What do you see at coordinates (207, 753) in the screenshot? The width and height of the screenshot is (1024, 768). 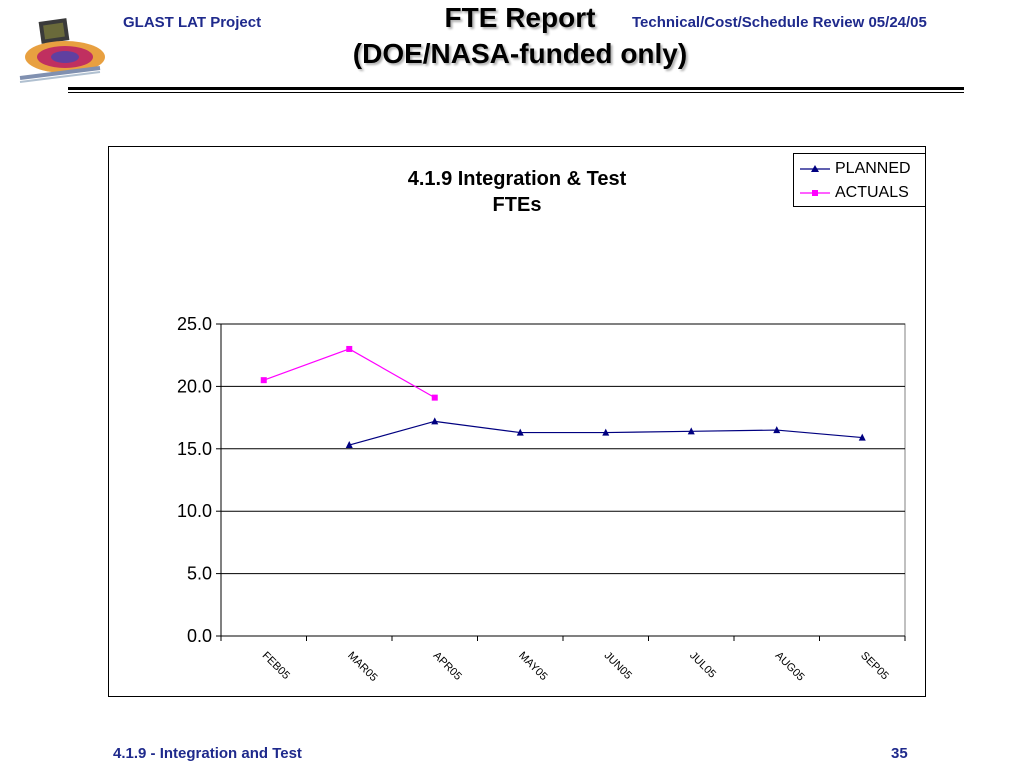 I see `footer-section: 4.1.9 - Integration and Test` at bounding box center [207, 753].